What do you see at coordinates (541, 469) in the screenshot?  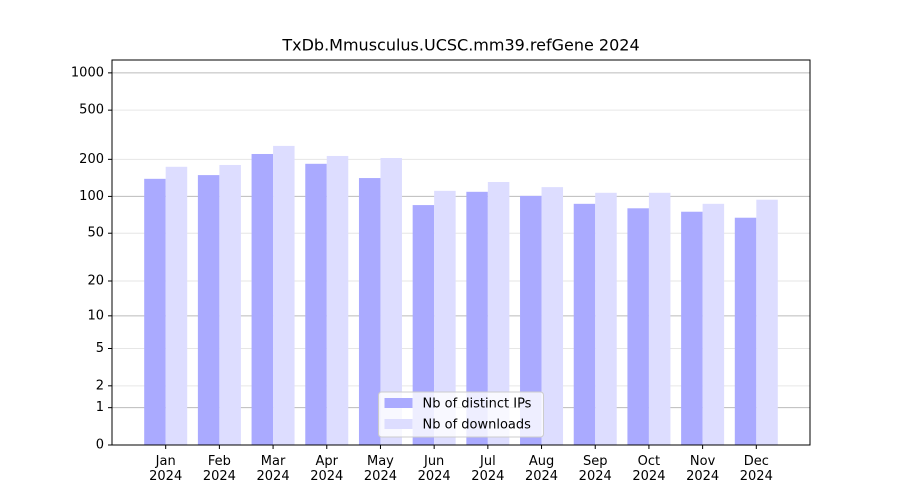 I see `x-tick-label: Aug 2024` at bounding box center [541, 469].